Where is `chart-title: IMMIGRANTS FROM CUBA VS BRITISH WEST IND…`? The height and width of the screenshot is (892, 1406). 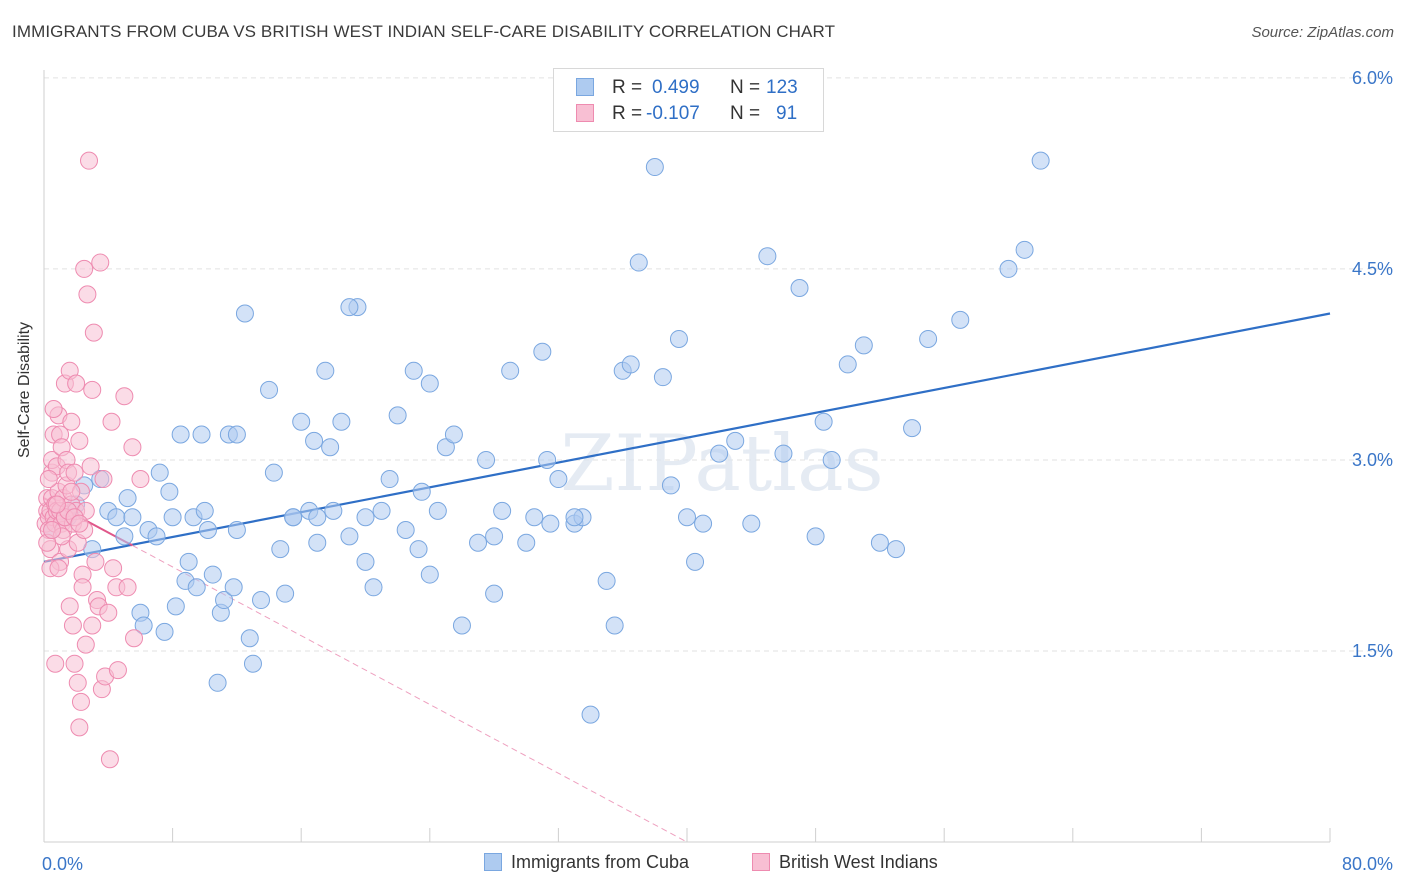
chart-title: IMMIGRANTS FROM CUBA VS BRITISH WEST IND… is located at coordinates (424, 31).